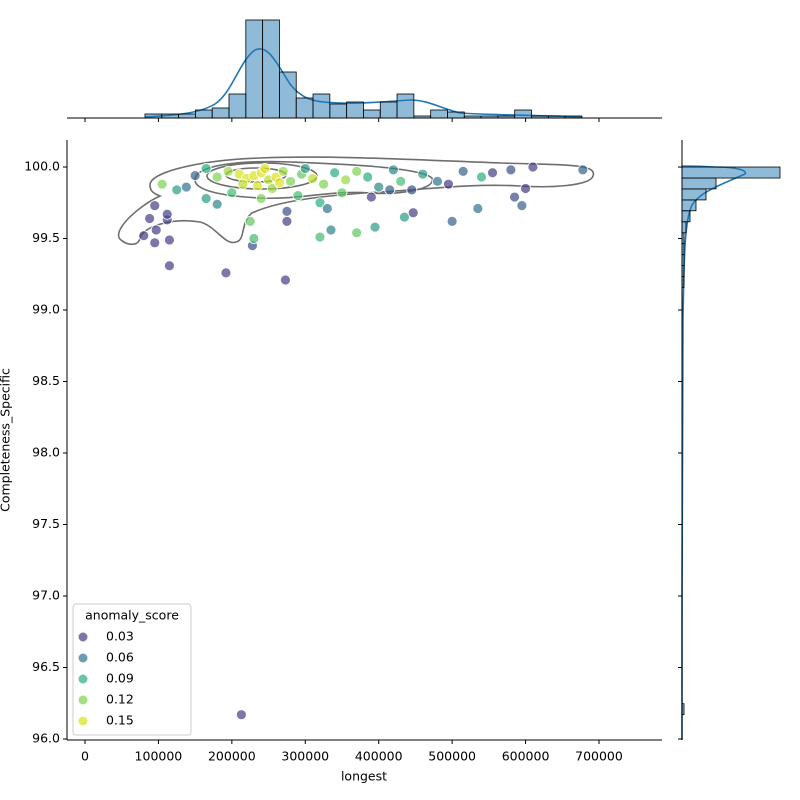  I want to click on x-tick-label: 100000, so click(159, 756).